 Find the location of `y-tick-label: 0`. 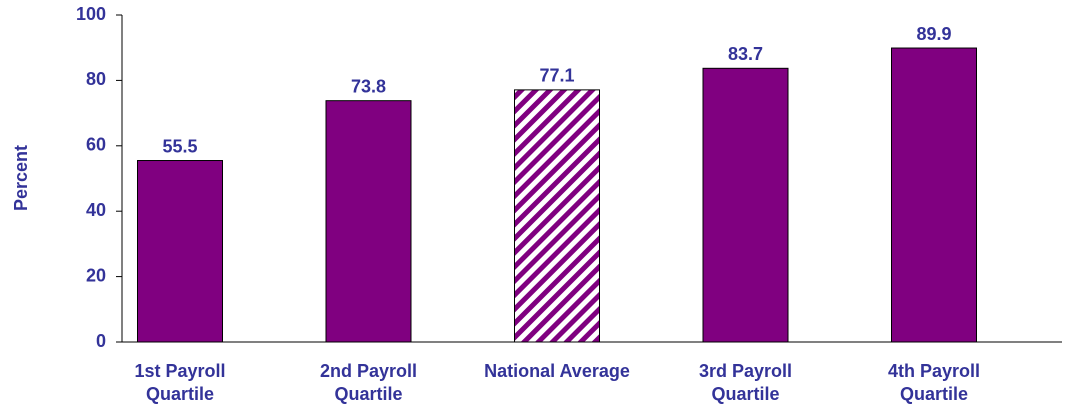

y-tick-label: 0 is located at coordinates (101, 341).